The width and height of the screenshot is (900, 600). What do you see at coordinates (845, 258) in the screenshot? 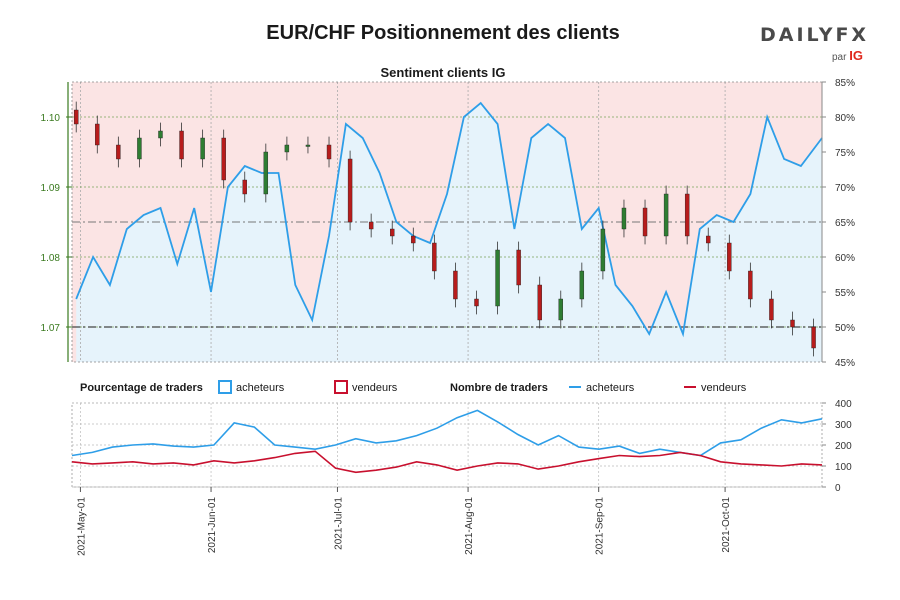
I see `right-tick-label: 60%` at bounding box center [845, 258].